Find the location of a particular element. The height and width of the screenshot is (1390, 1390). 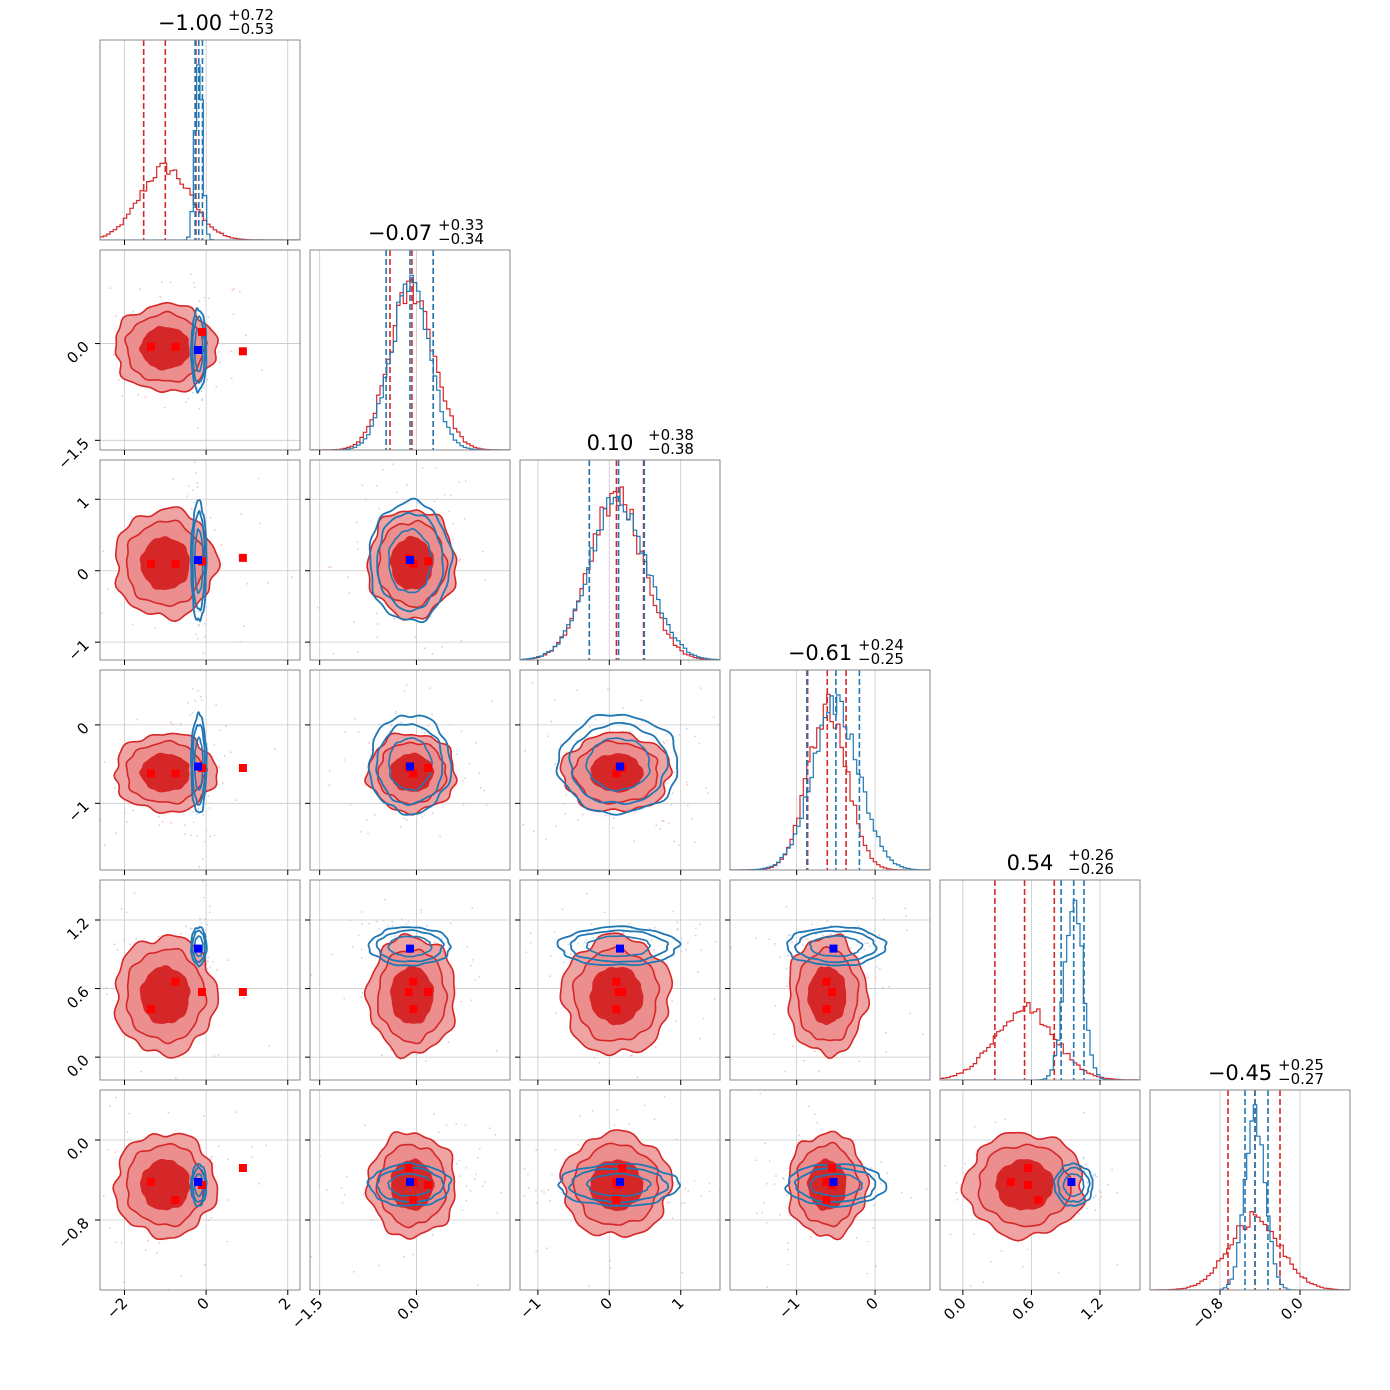

y-tick-label-2: −1 is located at coordinates (78, 650).